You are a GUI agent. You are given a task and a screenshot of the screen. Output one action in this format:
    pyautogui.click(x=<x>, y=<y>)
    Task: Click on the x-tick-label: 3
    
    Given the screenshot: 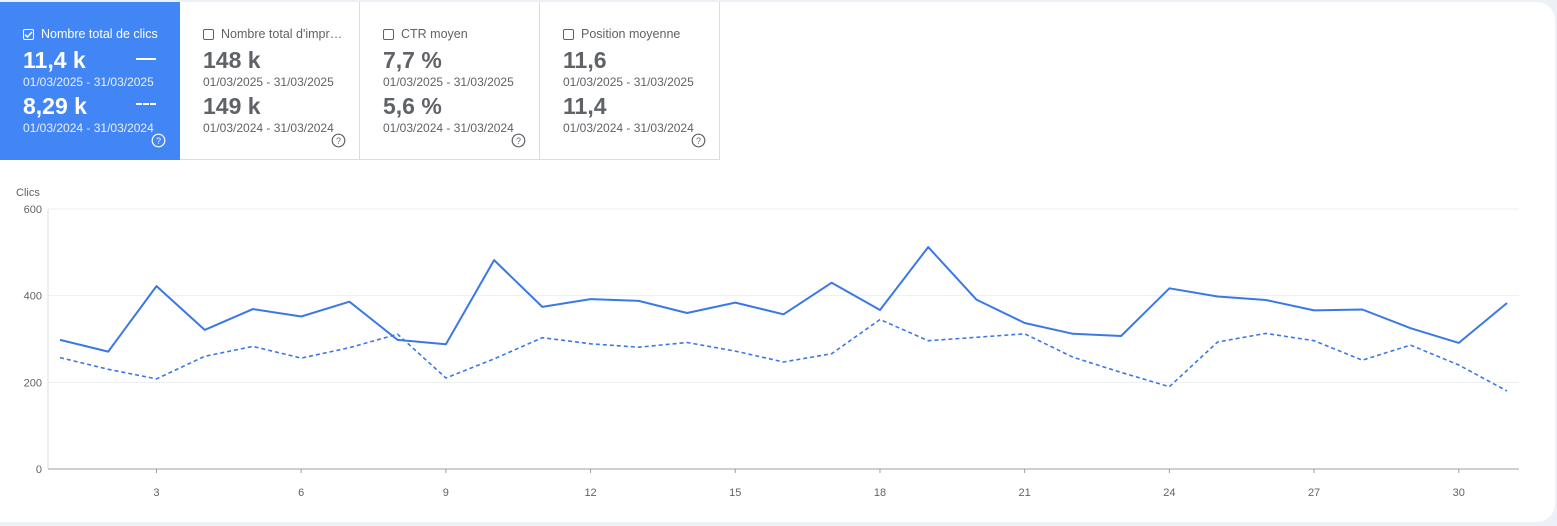 What is the action you would take?
    pyautogui.click(x=156, y=493)
    